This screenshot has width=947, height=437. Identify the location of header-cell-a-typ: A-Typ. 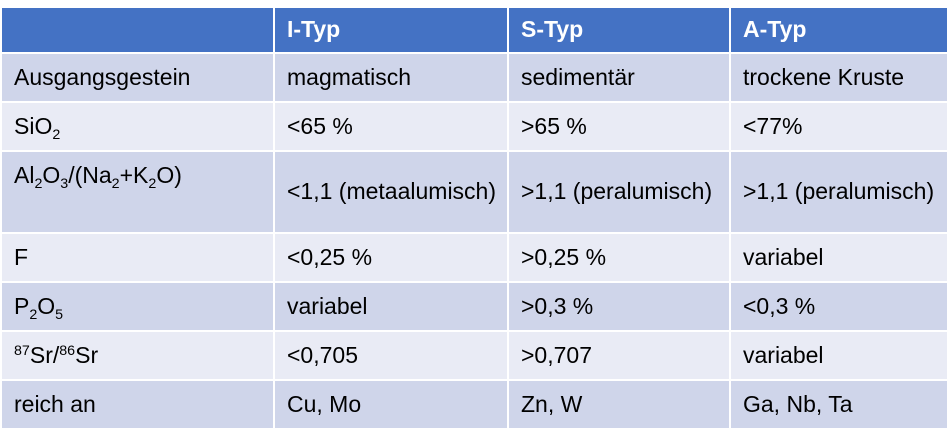
(838, 30).